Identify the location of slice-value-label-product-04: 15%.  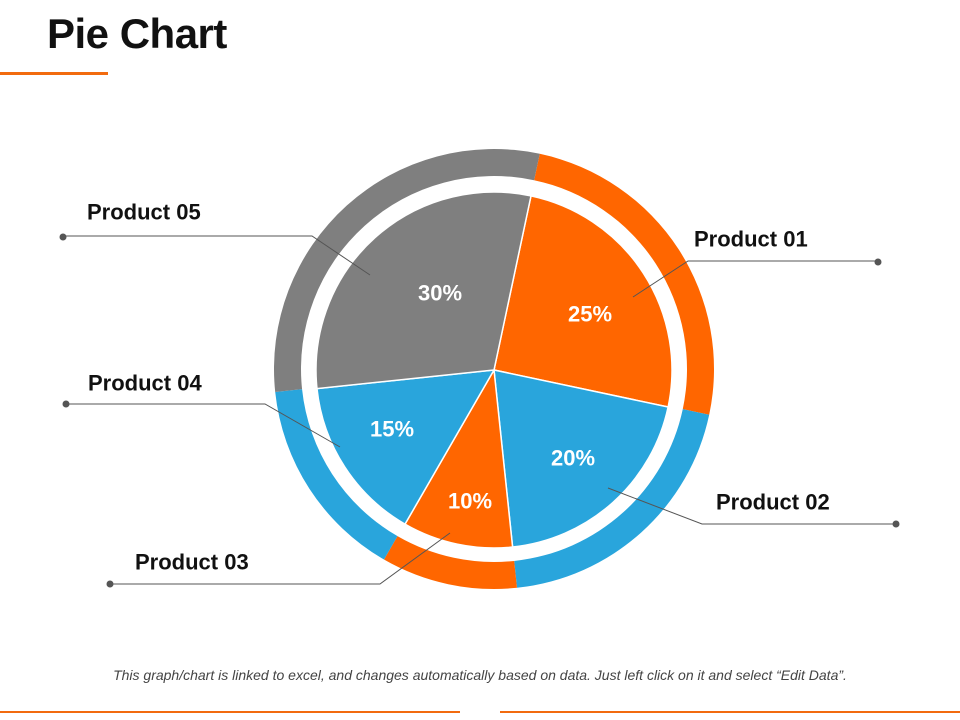
(392, 429).